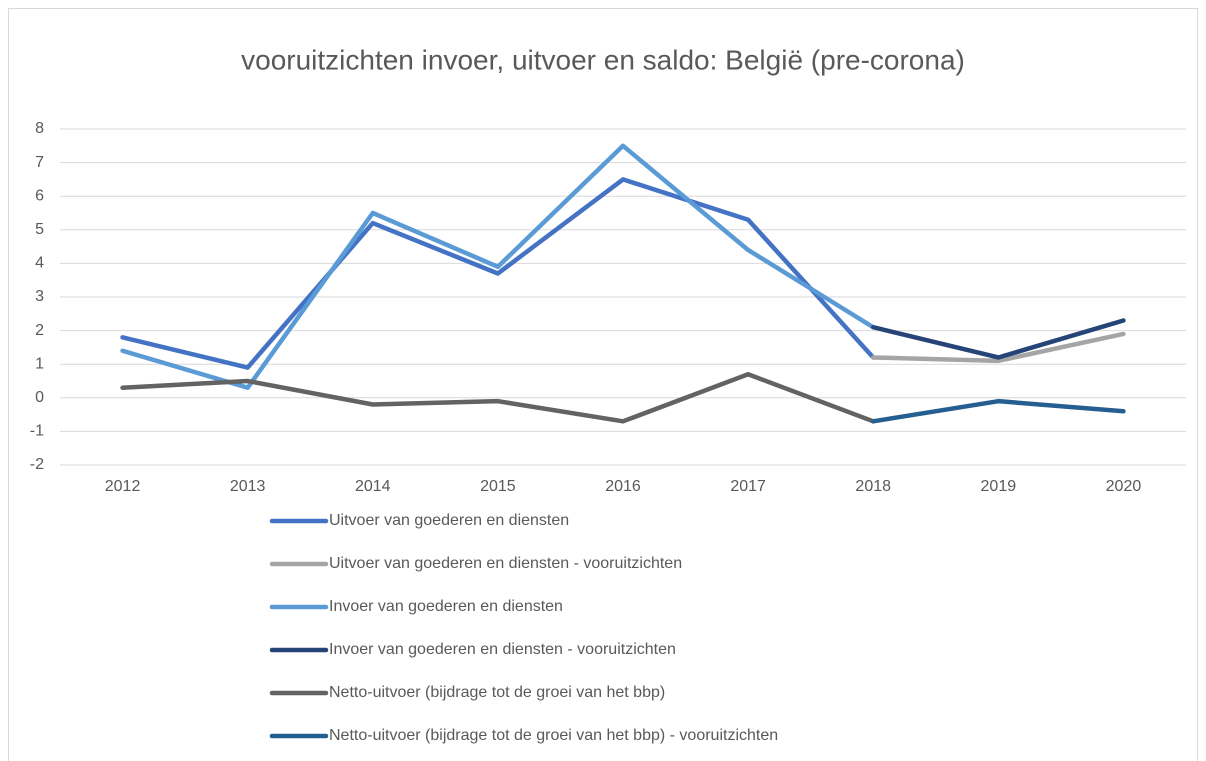 Image resolution: width=1206 pixels, height=761 pixels. What do you see at coordinates (373, 486) in the screenshot?
I see `x-tick-label: 2014` at bounding box center [373, 486].